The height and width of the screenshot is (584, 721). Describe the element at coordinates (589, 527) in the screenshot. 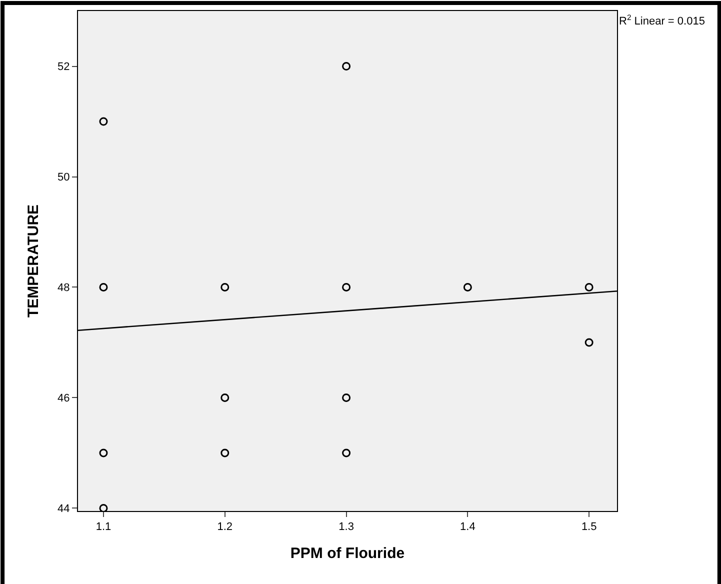

I see `x-tick-label: 1.5` at that location.